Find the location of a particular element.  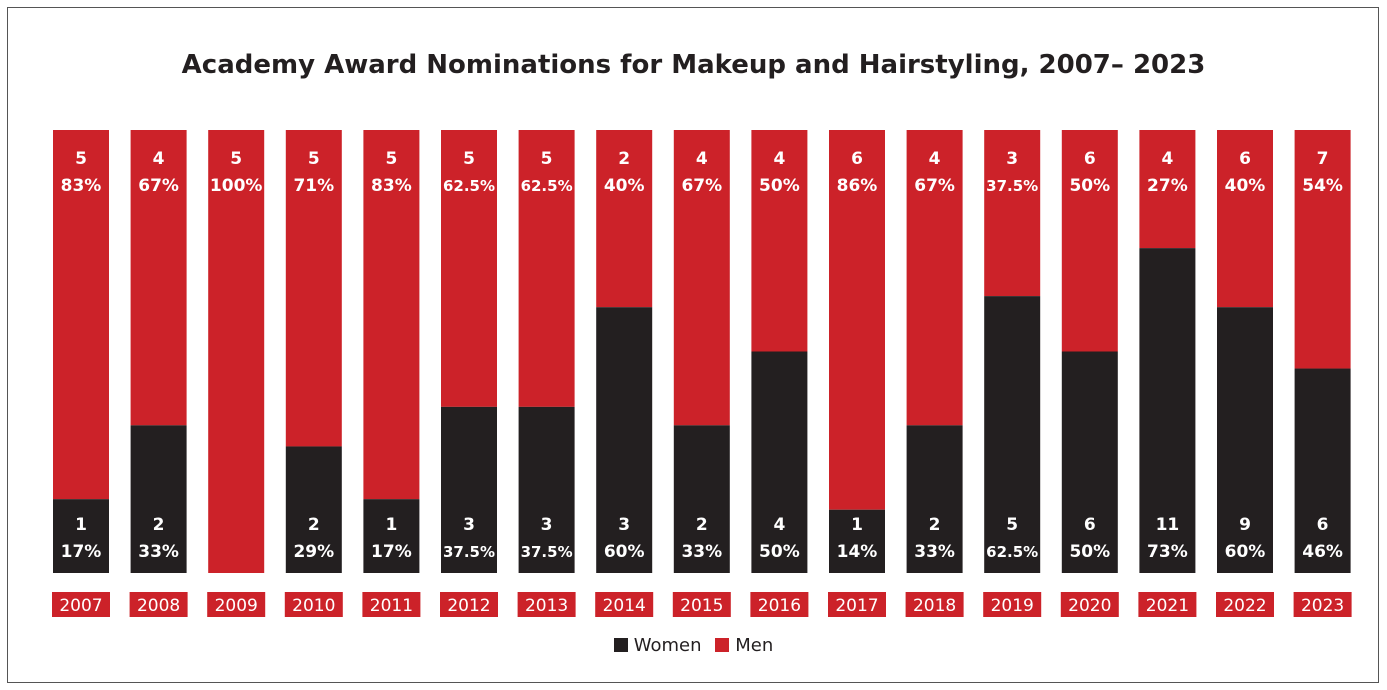

bar-men-2020 is located at coordinates (1089, 241).